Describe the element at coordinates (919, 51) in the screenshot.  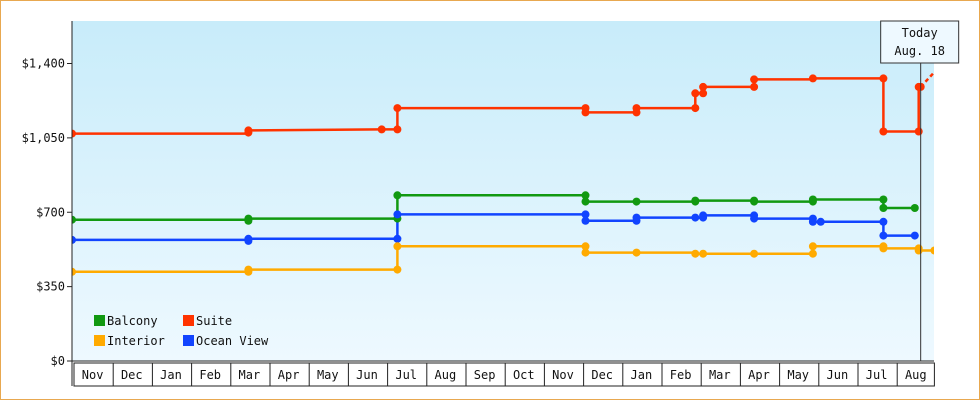
I see `today-date-label: Aug. 18` at that location.